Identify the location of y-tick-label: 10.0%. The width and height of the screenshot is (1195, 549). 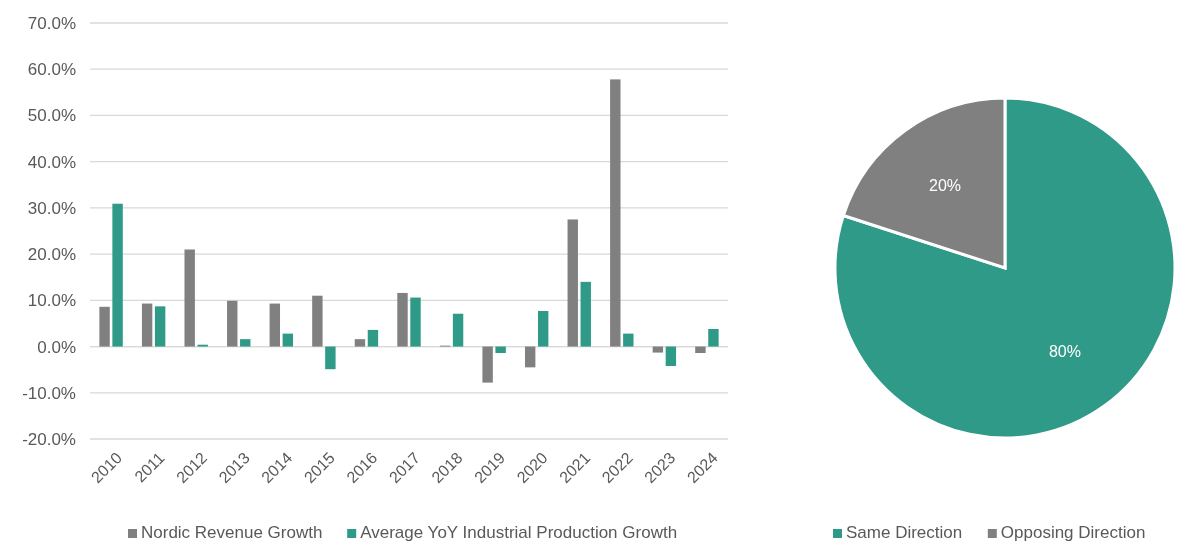
(51, 301).